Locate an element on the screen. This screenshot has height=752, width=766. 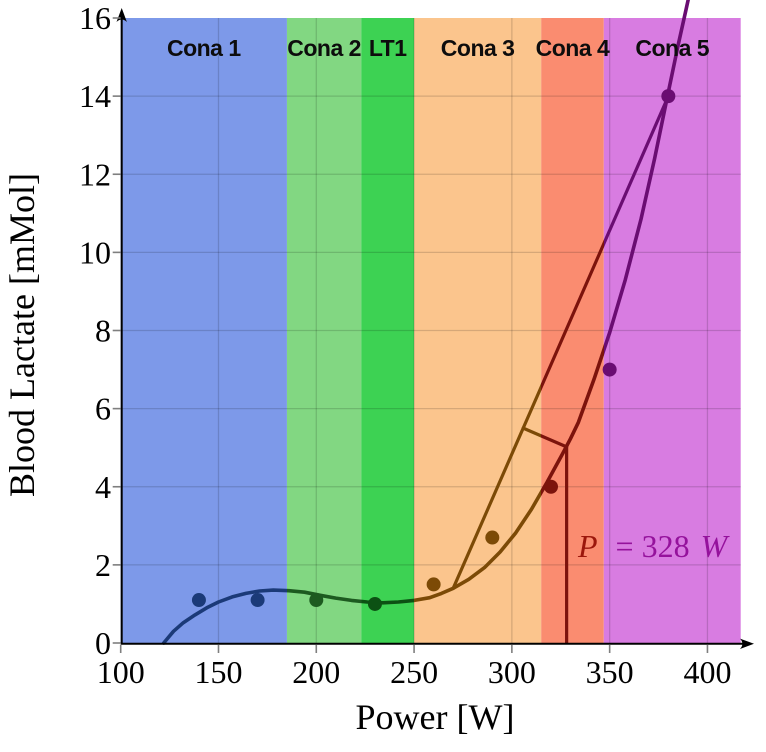
zone-label-cona-2: Cona 2 is located at coordinates (324, 48).